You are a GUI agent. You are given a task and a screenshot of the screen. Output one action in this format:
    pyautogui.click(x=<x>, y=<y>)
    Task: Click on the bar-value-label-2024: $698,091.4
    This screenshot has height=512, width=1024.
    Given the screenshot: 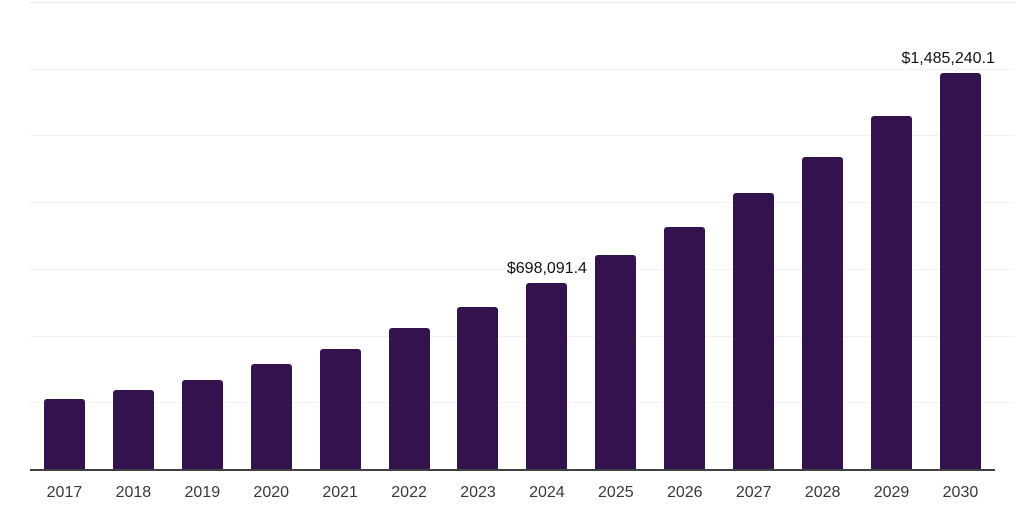 What is the action you would take?
    pyautogui.click(x=546, y=268)
    